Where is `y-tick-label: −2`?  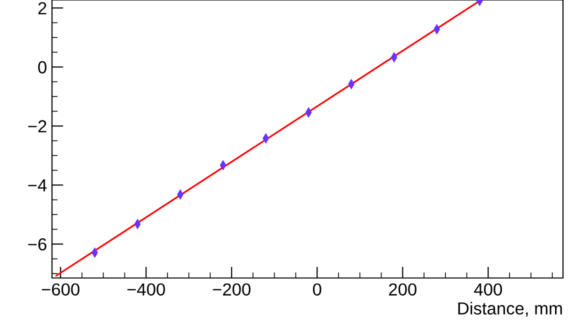
y-tick-label: −2 is located at coordinates (37, 126).